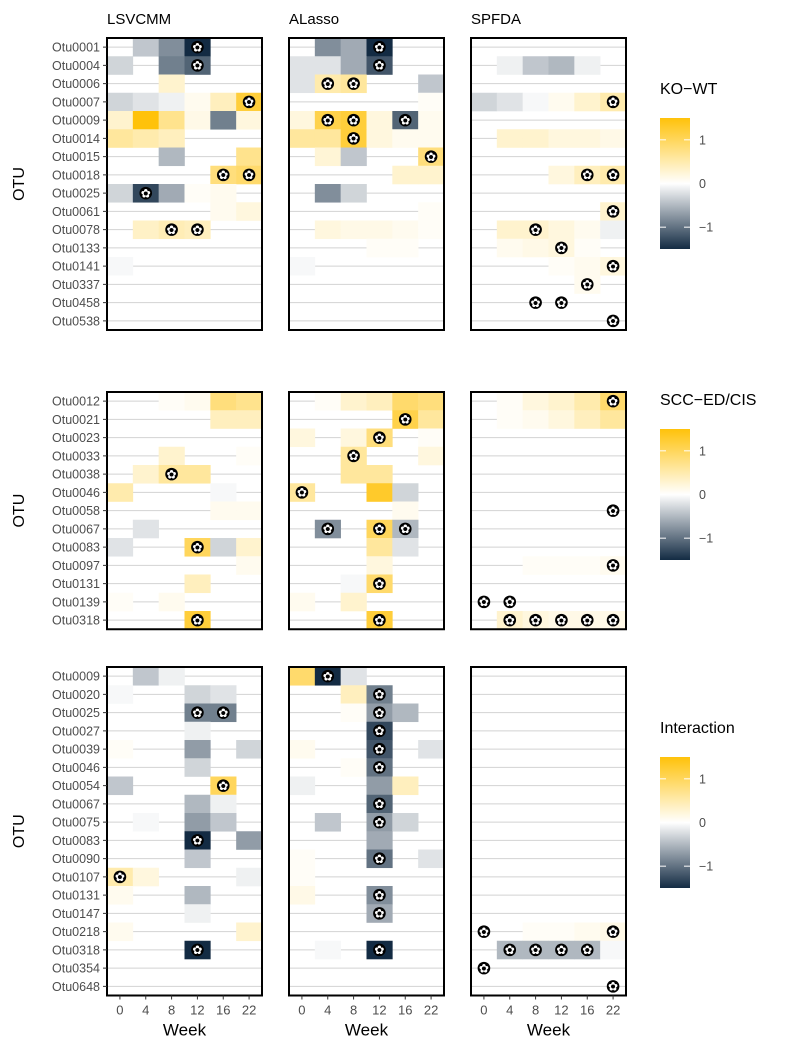  What do you see at coordinates (19, 184) in the screenshot?
I see `y-axis-title: OTU` at bounding box center [19, 184].